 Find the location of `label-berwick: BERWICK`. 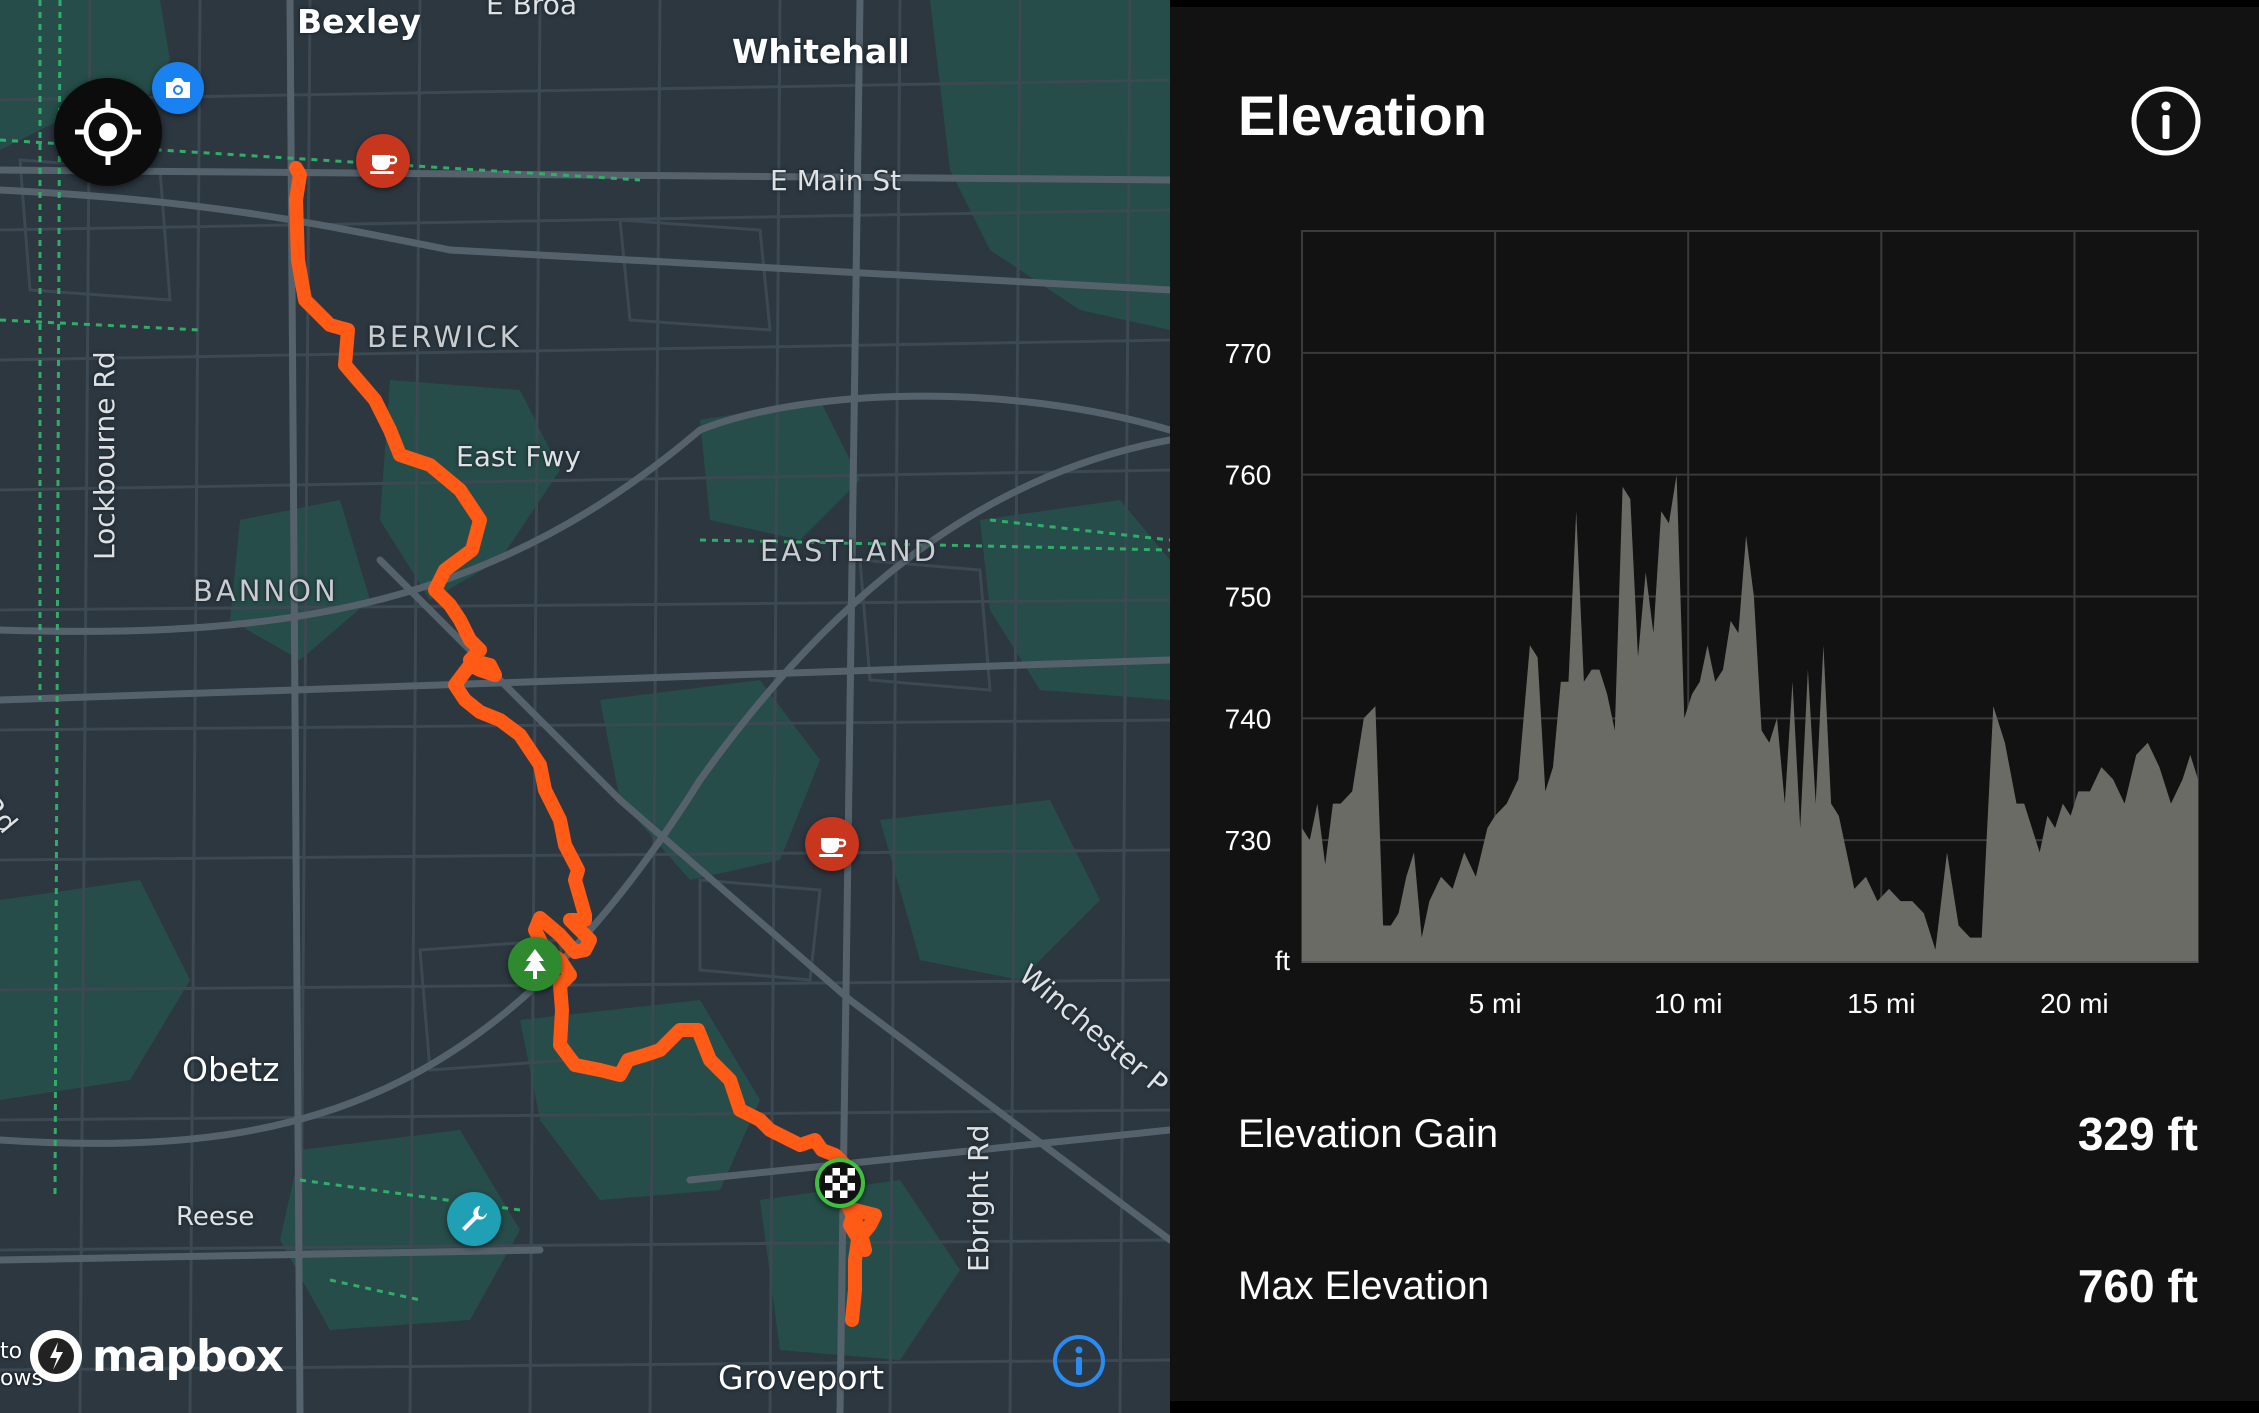

label-berwick: BERWICK is located at coordinates (444, 337).